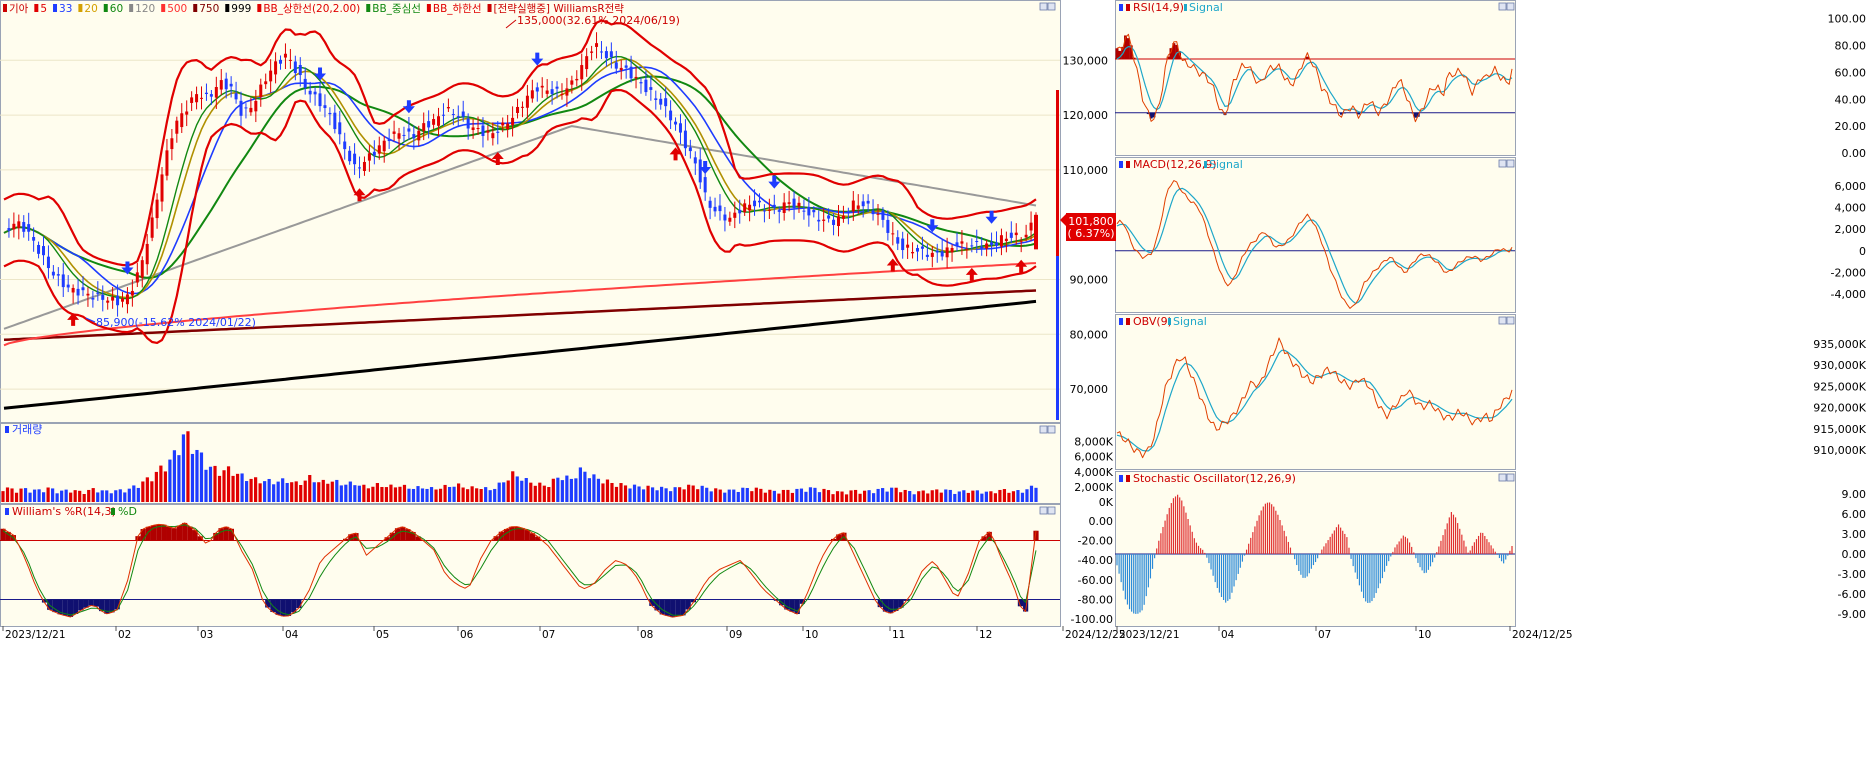  What do you see at coordinates (176, 322) in the screenshot?
I see `low-annotation: 85,900(-15.62% 2024/01/22)` at bounding box center [176, 322].